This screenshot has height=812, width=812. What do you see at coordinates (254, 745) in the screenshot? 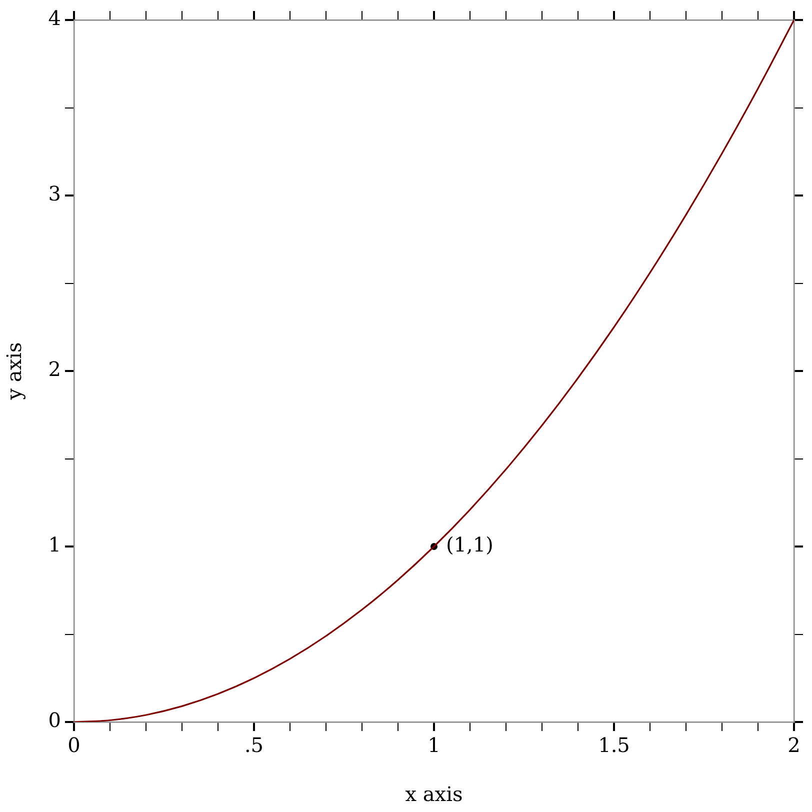
I see `x-tick-label: .5` at bounding box center [254, 745].